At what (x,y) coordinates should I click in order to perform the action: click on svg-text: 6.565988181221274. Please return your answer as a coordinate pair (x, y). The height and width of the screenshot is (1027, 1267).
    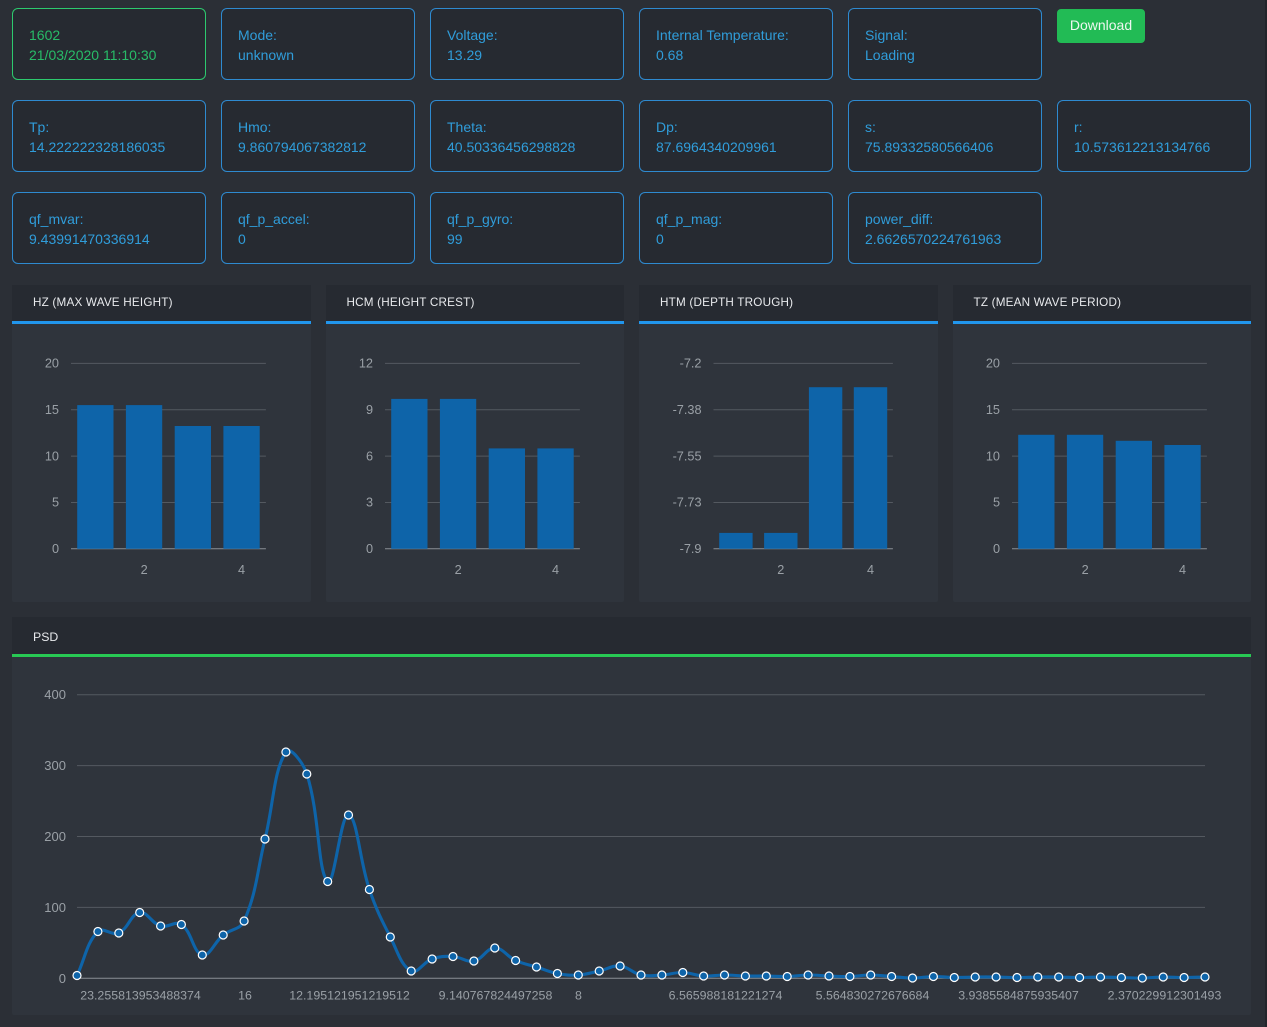
    Looking at the image, I should click on (726, 996).